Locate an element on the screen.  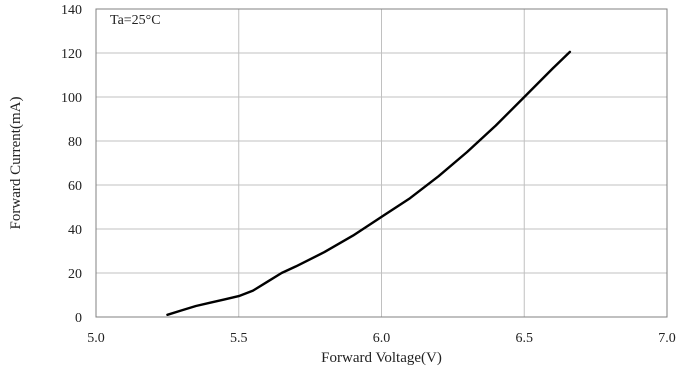
temperature-annotation: Ta=25°C is located at coordinates (135, 20).